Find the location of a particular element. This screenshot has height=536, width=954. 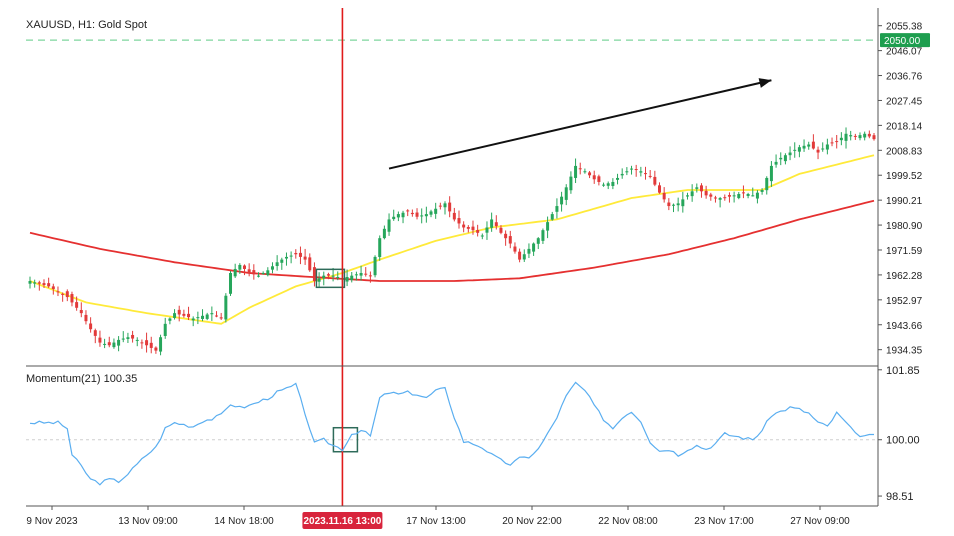

time-tick-label: 13 Nov 09:00 is located at coordinates (148, 521).